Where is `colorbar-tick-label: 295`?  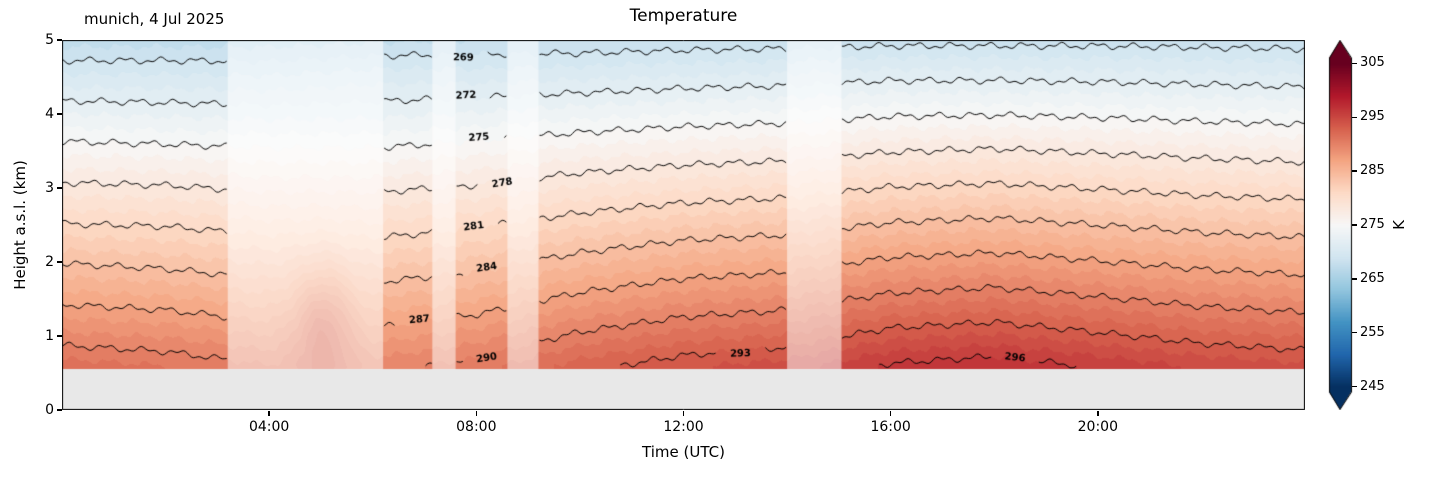 colorbar-tick-label: 295 is located at coordinates (1372, 117).